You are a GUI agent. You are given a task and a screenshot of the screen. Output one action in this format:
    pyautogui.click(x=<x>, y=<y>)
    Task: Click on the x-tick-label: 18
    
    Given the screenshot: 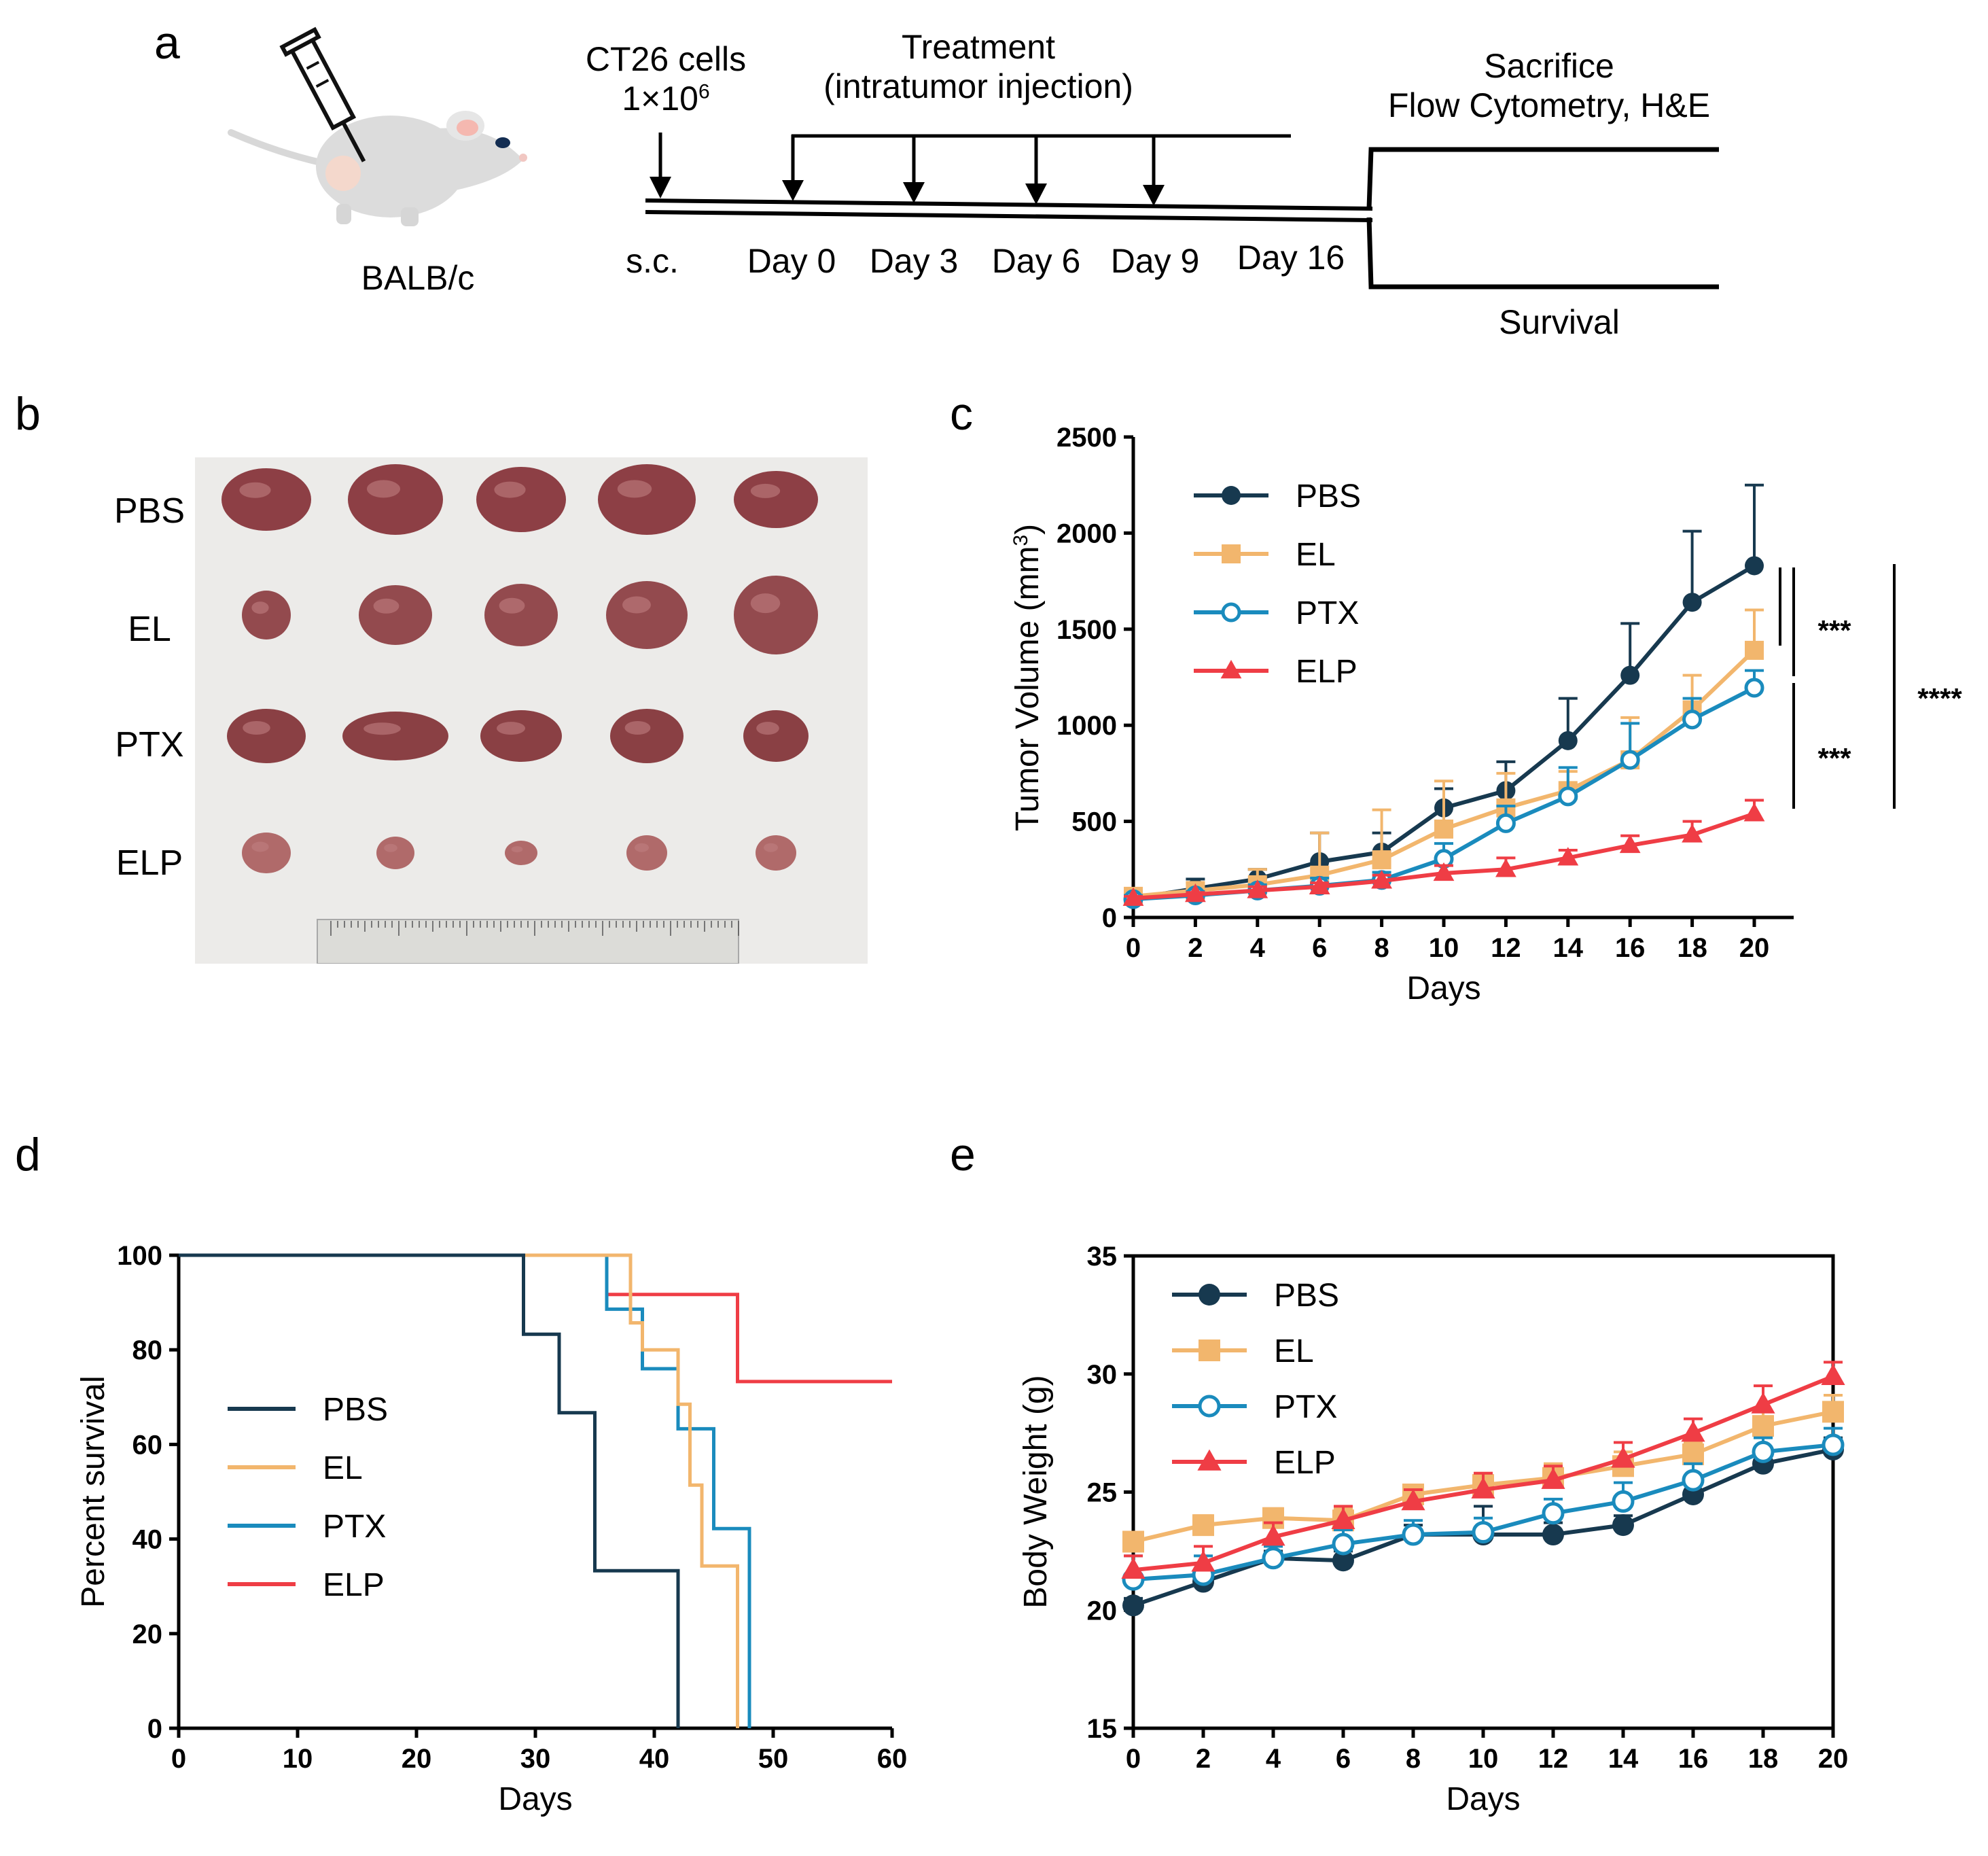 What is the action you would take?
    pyautogui.click(x=1692, y=948)
    